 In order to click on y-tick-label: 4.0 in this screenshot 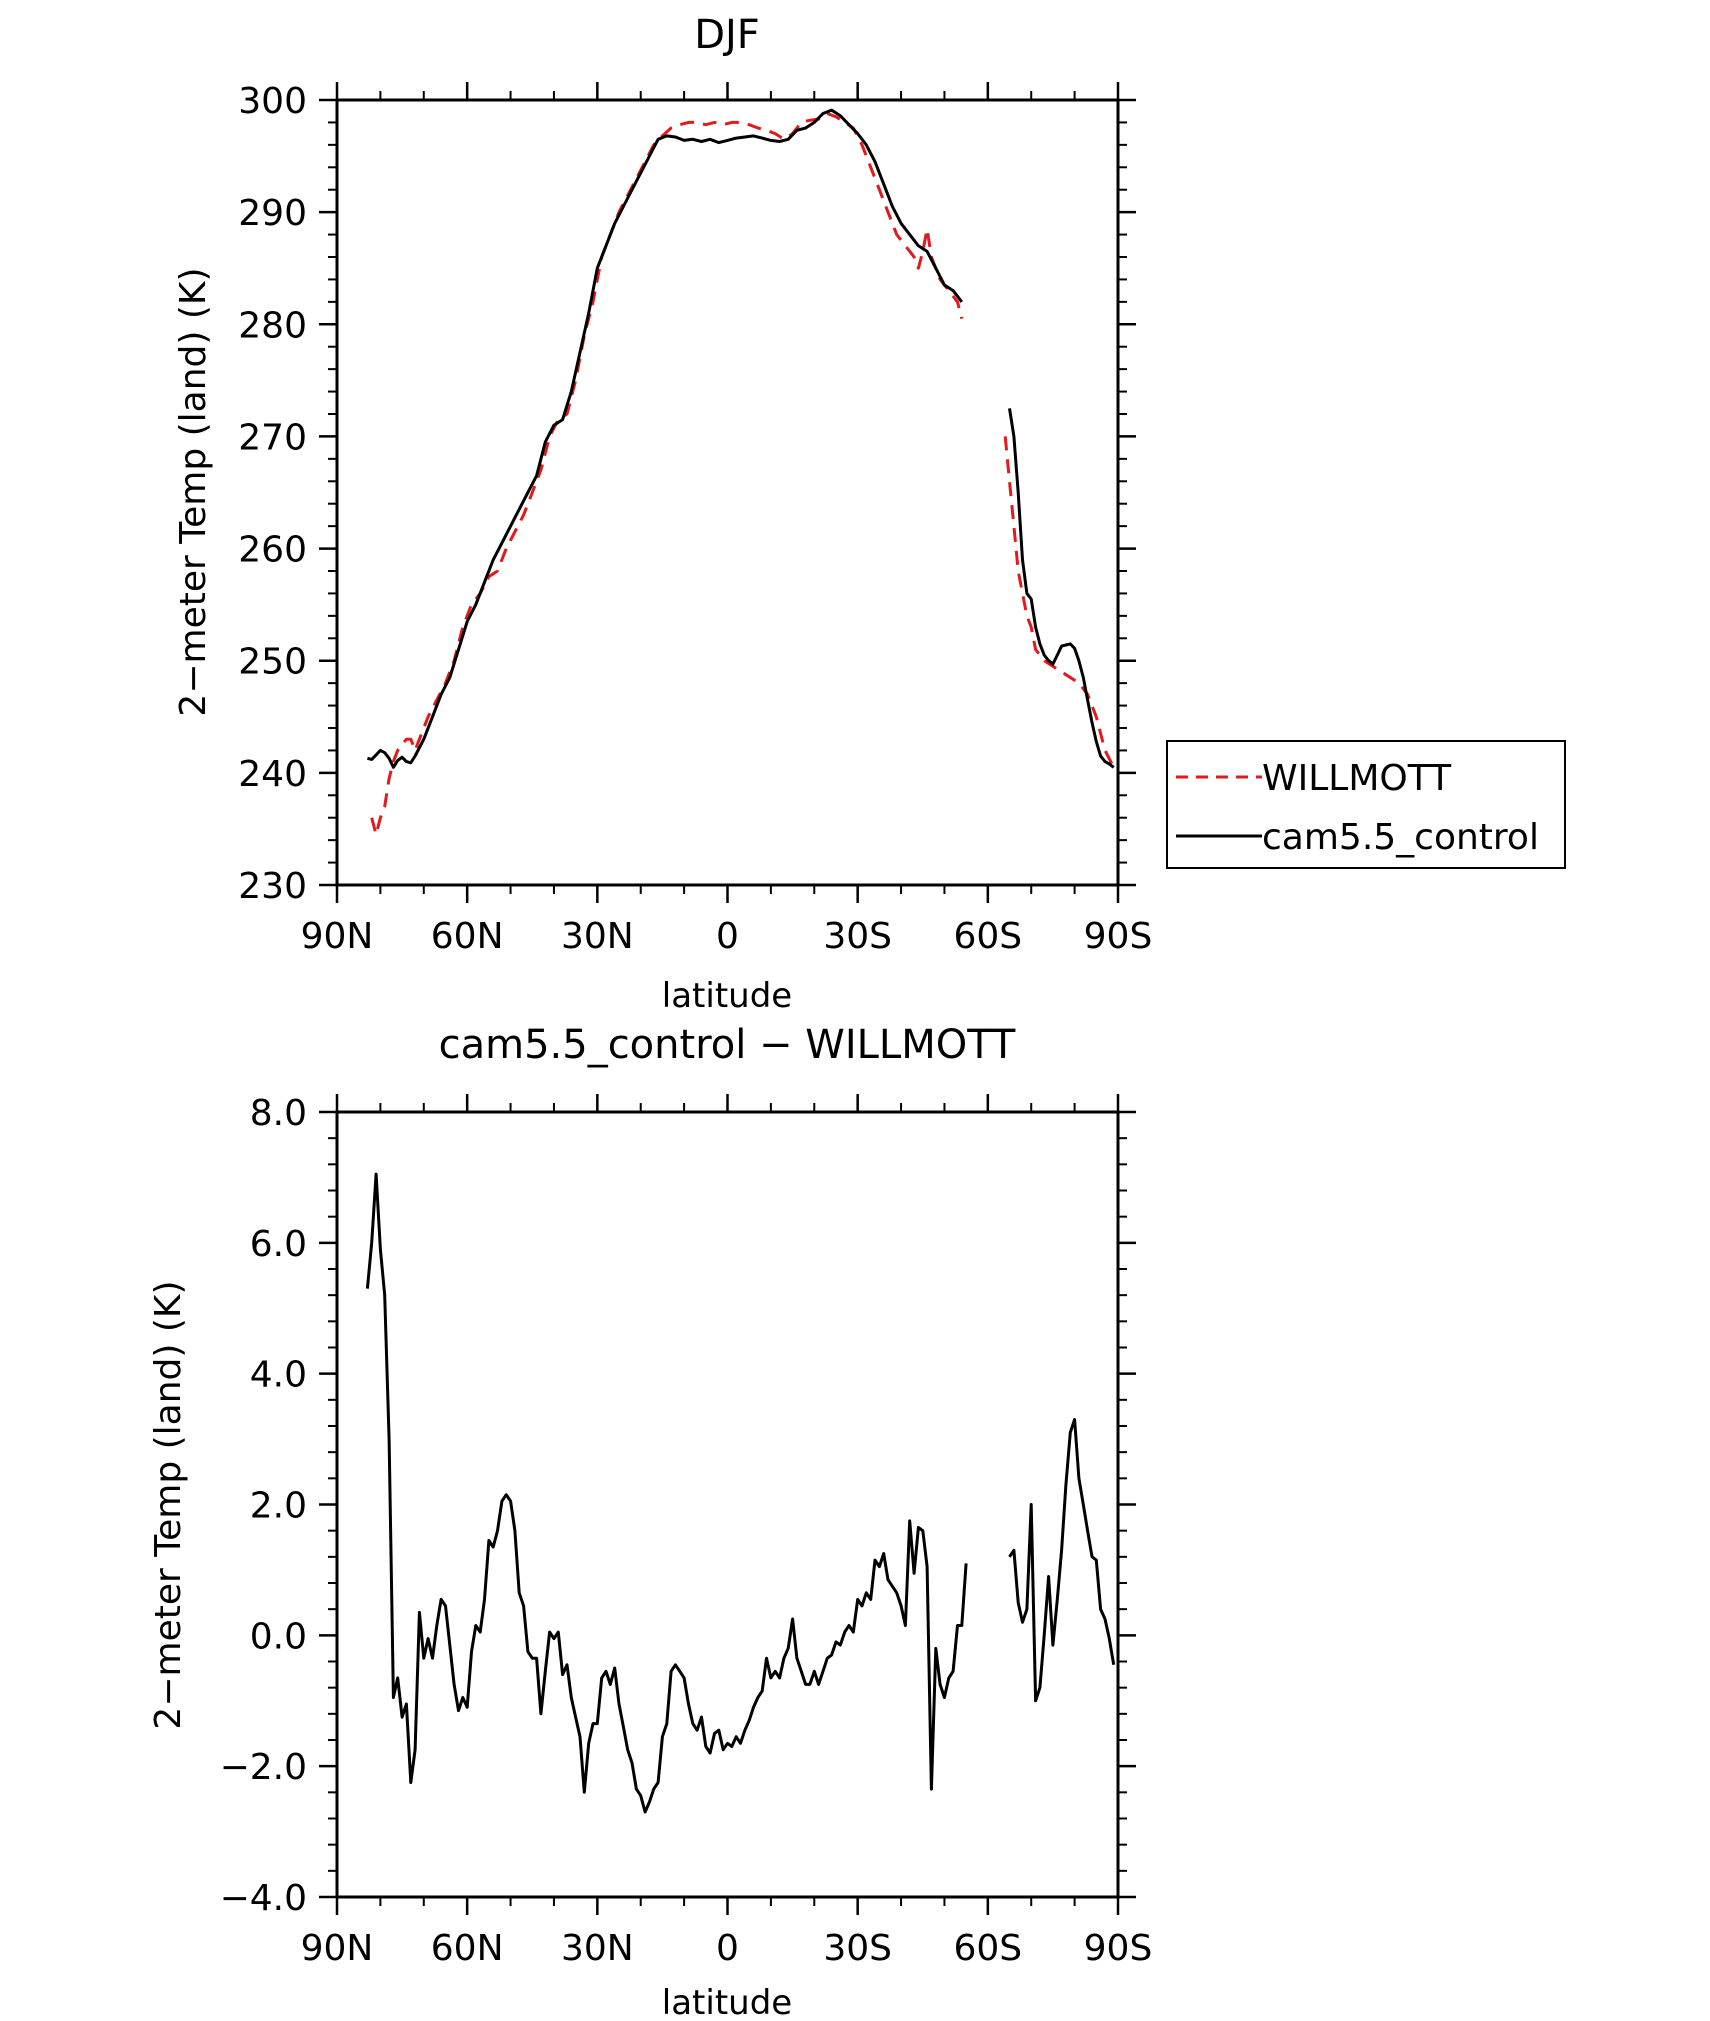, I will do `click(278, 1375)`.